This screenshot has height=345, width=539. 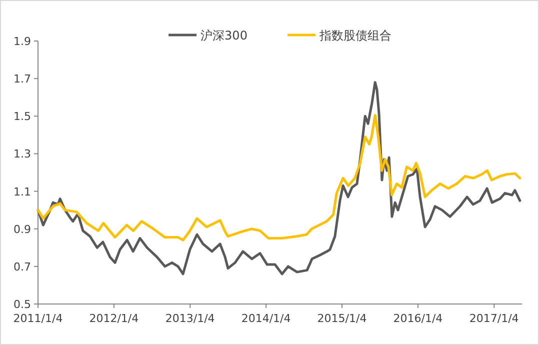 I want to click on y-tick-label: 0.9, so click(x=22, y=229).